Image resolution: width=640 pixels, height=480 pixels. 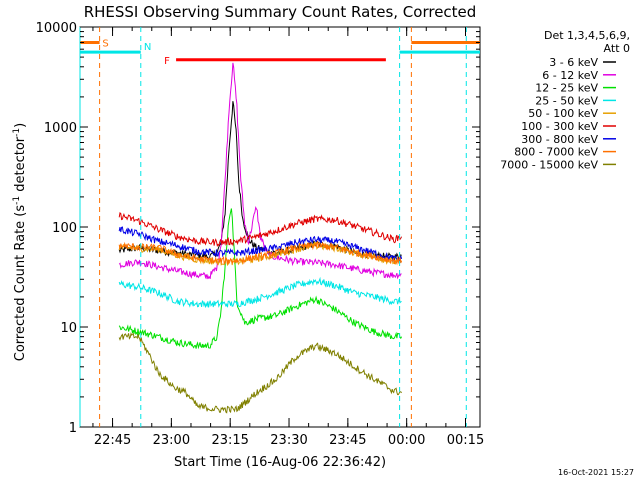 I want to click on y-axis-label: Corrected Count Rate (s-1 detector-1), so click(x=20, y=242).